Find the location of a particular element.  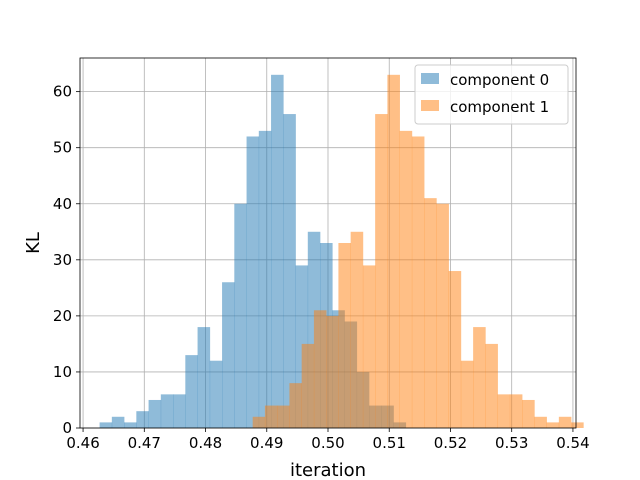

x-tick-label: 0.49 is located at coordinates (266, 443).